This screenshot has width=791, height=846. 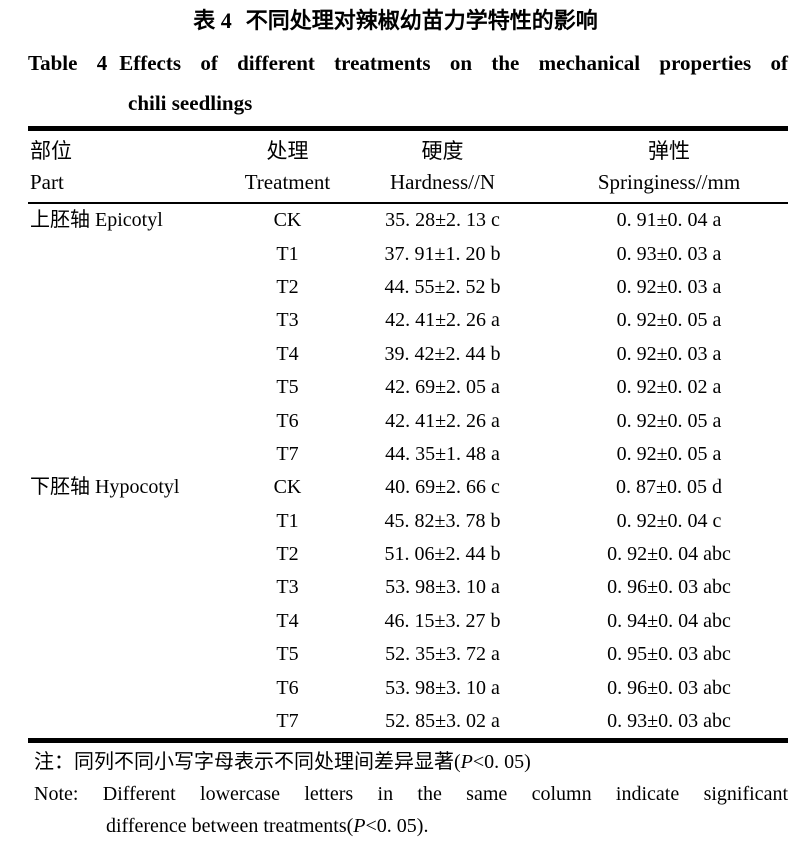 What do you see at coordinates (669, 182) in the screenshot?
I see `header-springiness-en: Springiness//mm` at bounding box center [669, 182].